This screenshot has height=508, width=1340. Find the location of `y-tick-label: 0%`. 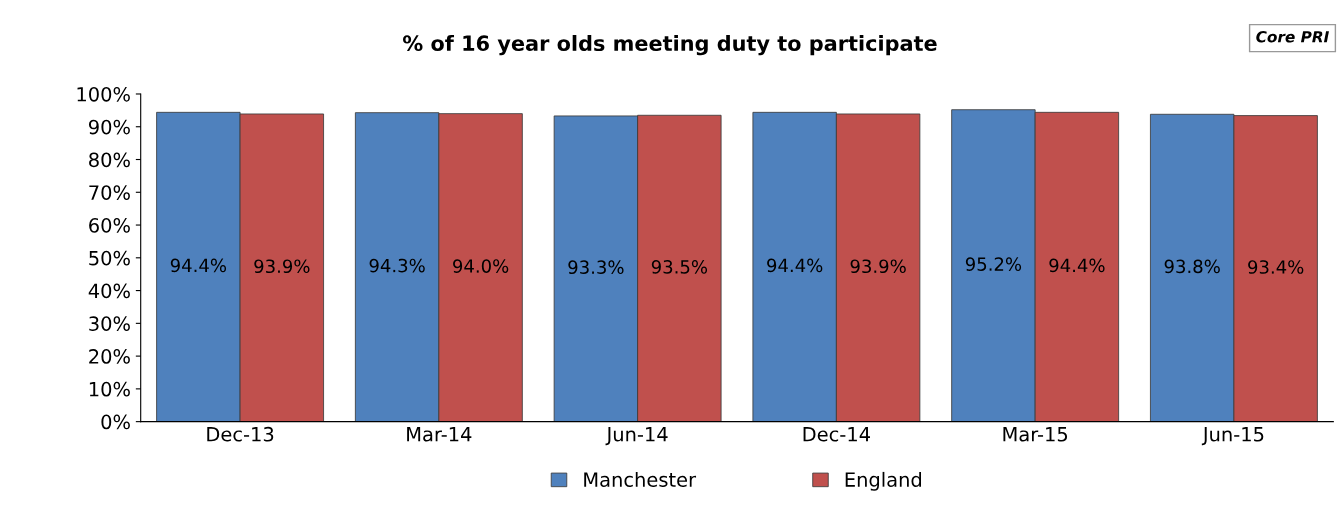

y-tick-label: 0% is located at coordinates (115, 422).